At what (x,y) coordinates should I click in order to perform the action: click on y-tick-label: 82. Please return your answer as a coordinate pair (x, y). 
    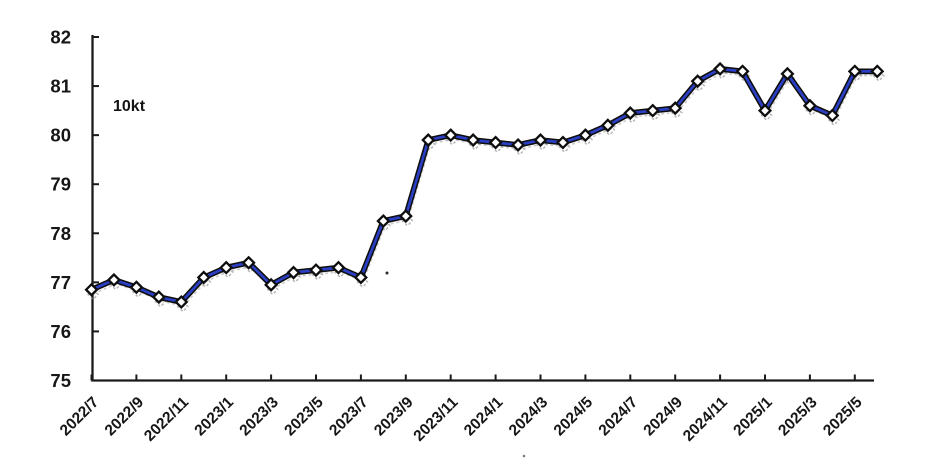
    Looking at the image, I should click on (60, 37).